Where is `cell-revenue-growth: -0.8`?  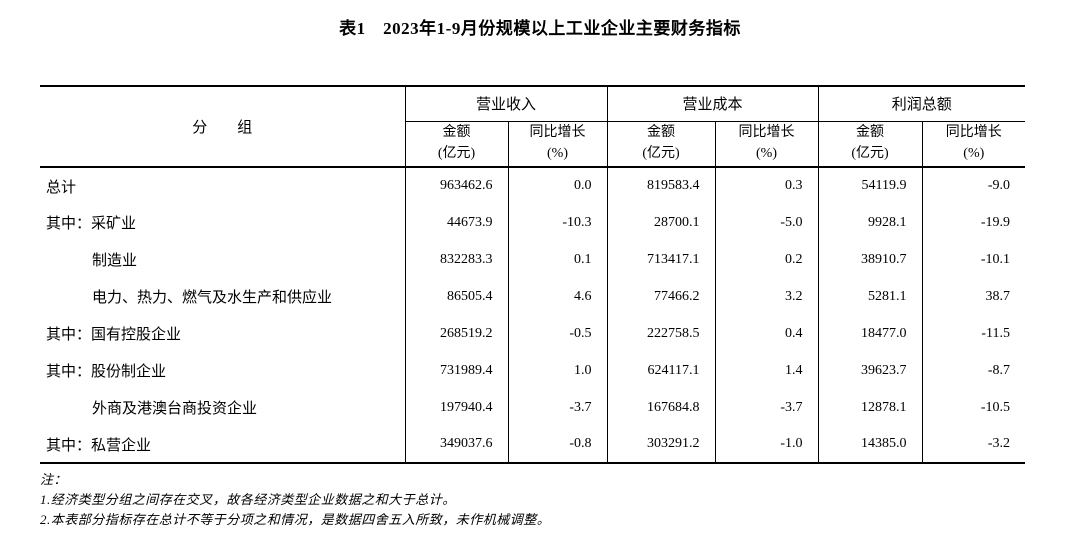 cell-revenue-growth: -0.8 is located at coordinates (558, 444).